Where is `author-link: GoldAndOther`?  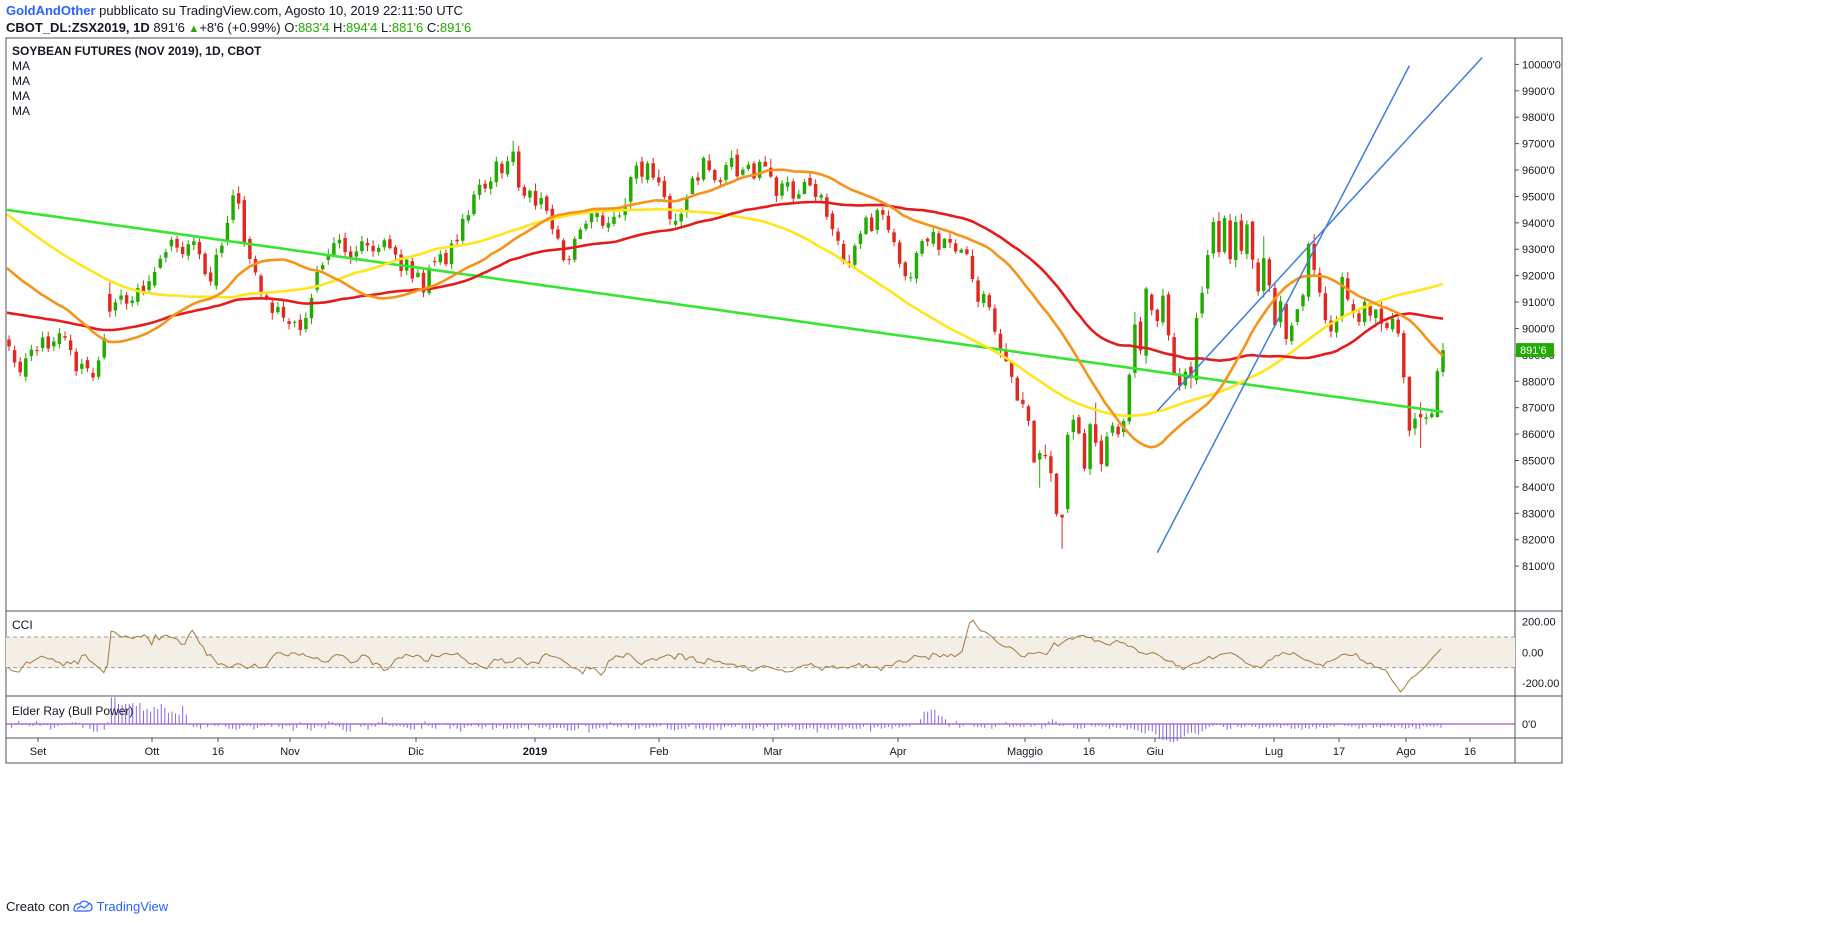
author-link: GoldAndOther is located at coordinates (51, 10).